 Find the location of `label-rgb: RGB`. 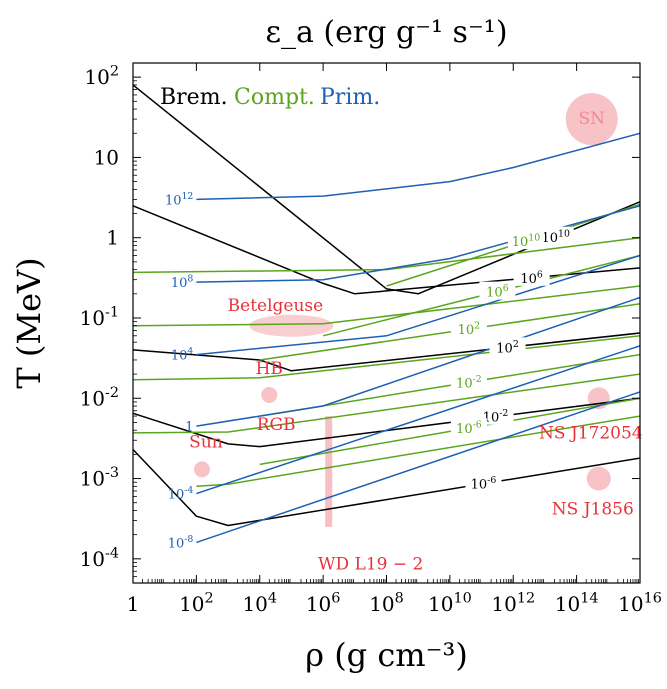

label-rgb: RGB is located at coordinates (276, 425).